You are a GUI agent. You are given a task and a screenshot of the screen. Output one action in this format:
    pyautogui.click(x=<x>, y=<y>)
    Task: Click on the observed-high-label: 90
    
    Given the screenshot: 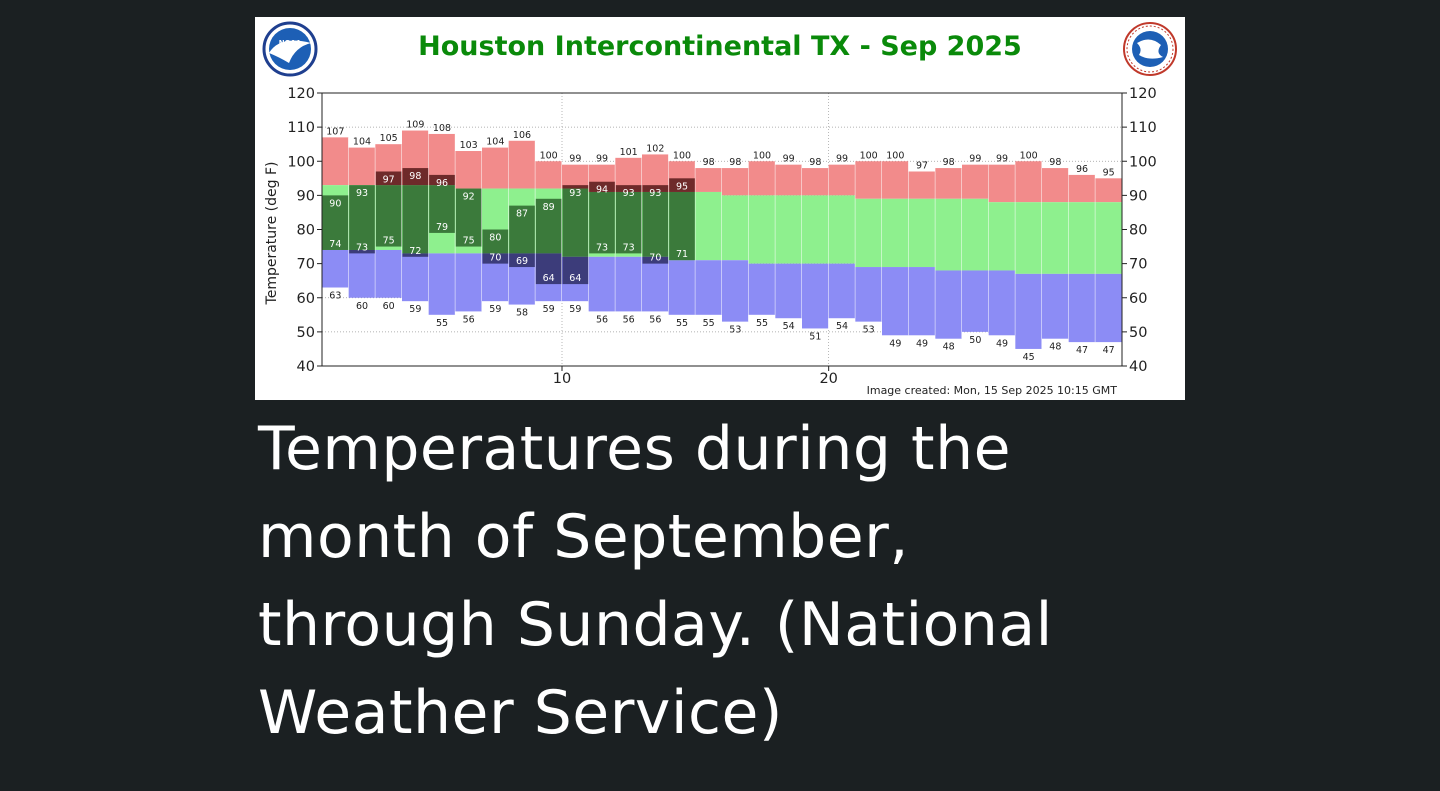 What is the action you would take?
    pyautogui.click(x=335, y=203)
    